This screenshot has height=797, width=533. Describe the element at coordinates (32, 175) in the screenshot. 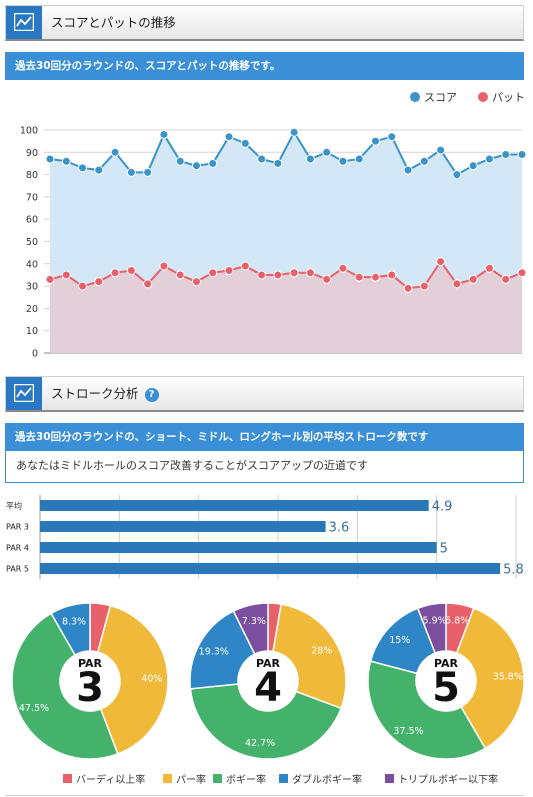

I see `y-tick-label: 80` at that location.